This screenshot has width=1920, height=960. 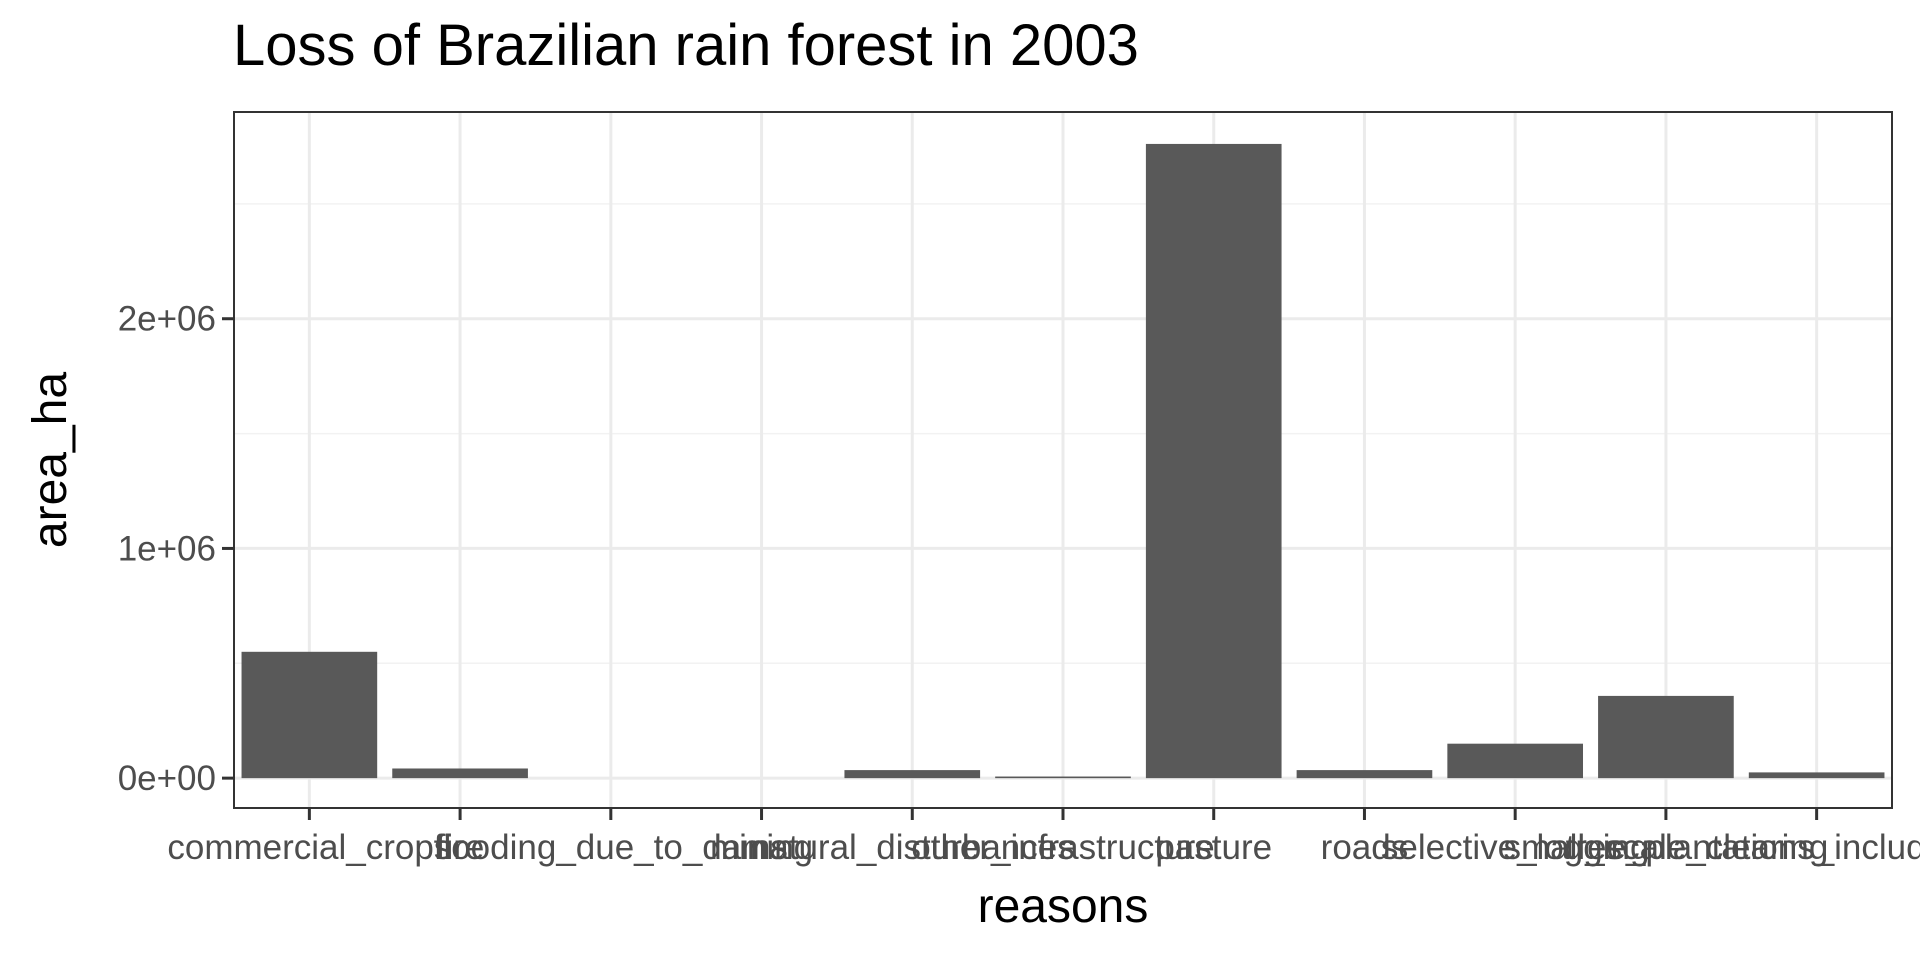 I want to click on x-tick-label: pasture, so click(x=1213, y=847).